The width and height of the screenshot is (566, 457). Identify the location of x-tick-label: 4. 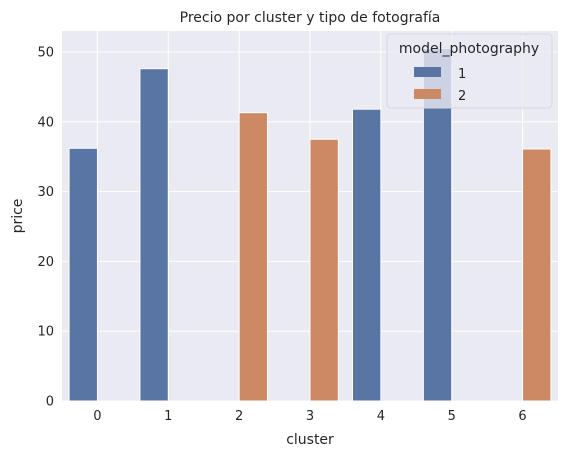
(381, 416).